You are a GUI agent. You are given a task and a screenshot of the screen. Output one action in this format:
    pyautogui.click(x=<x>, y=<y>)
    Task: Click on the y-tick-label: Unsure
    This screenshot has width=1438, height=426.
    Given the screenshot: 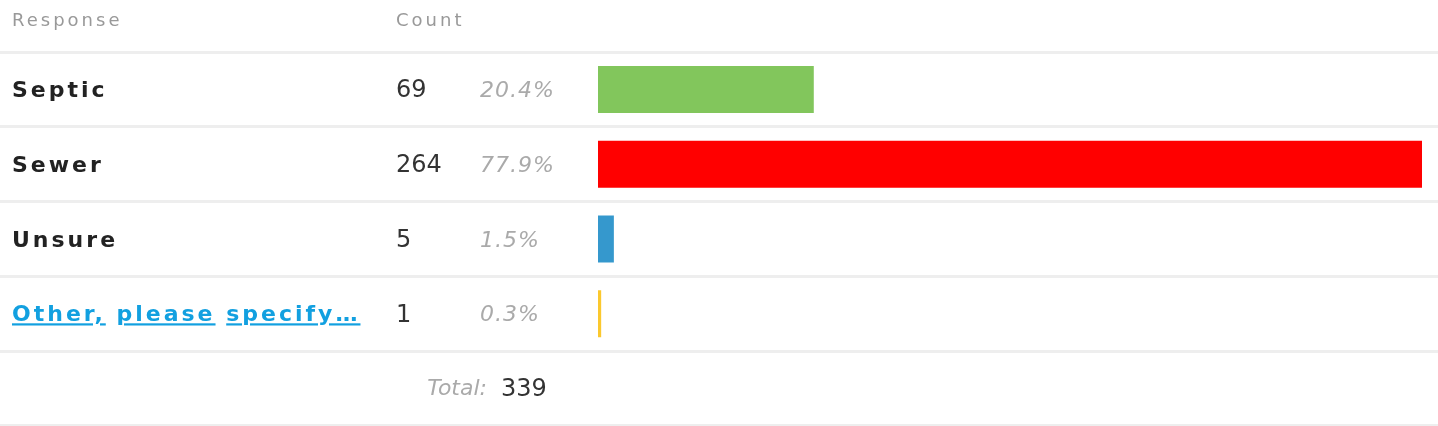 What is the action you would take?
    pyautogui.click(x=65, y=239)
    